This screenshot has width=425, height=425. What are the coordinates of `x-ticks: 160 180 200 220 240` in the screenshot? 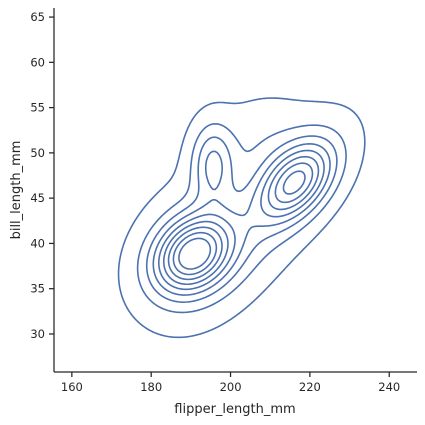 It's located at (230, 383).